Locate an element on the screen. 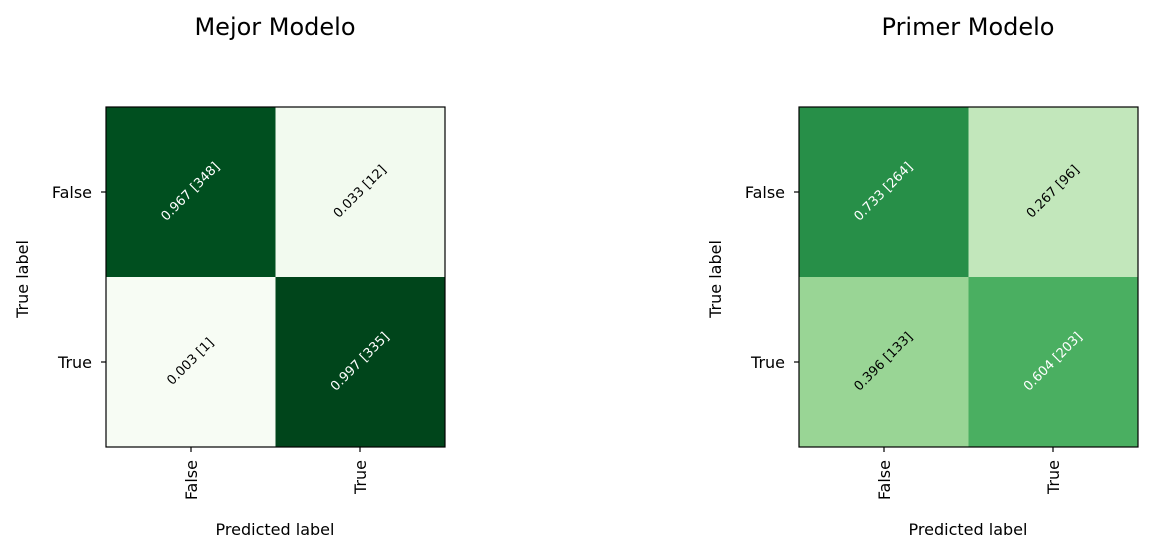 The height and width of the screenshot is (553, 1152). y-tick-label-false-1: False is located at coordinates (72, 192).